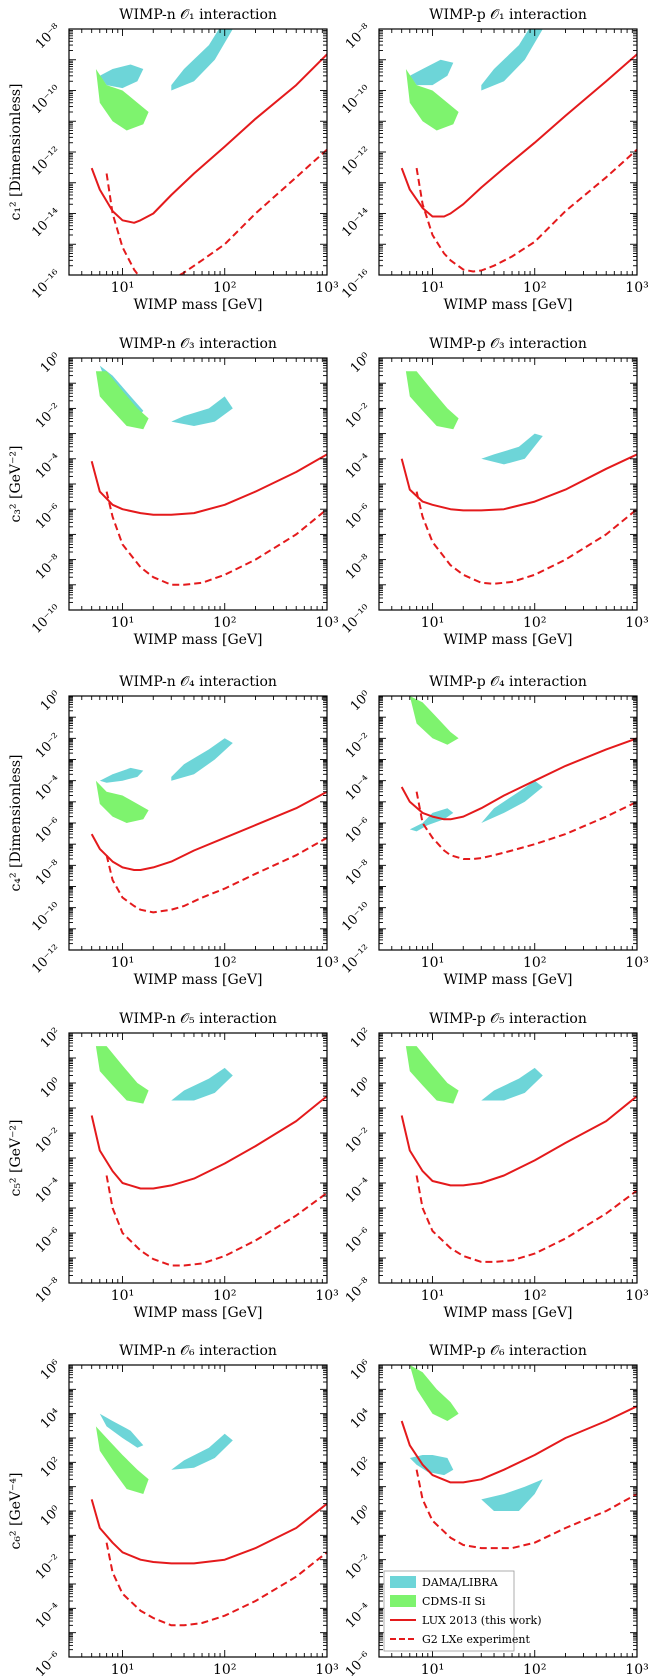  What do you see at coordinates (356, 284) in the screenshot?
I see `y-tick-label: 10⁻¹⁶` at bounding box center [356, 284].